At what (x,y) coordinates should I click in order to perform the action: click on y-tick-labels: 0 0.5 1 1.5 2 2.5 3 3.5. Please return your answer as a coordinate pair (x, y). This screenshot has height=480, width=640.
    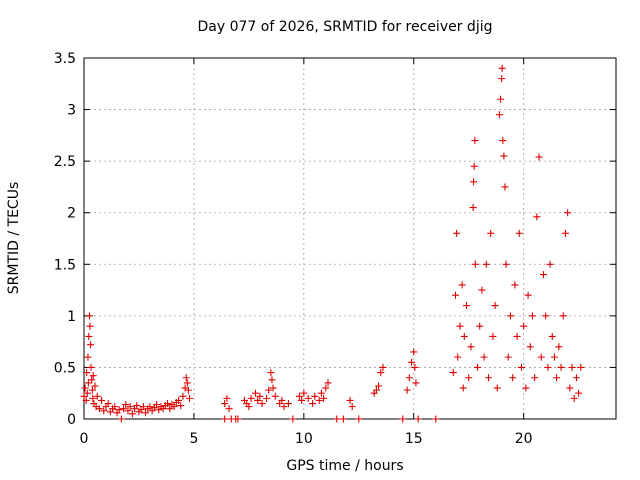
    Looking at the image, I should click on (65, 239).